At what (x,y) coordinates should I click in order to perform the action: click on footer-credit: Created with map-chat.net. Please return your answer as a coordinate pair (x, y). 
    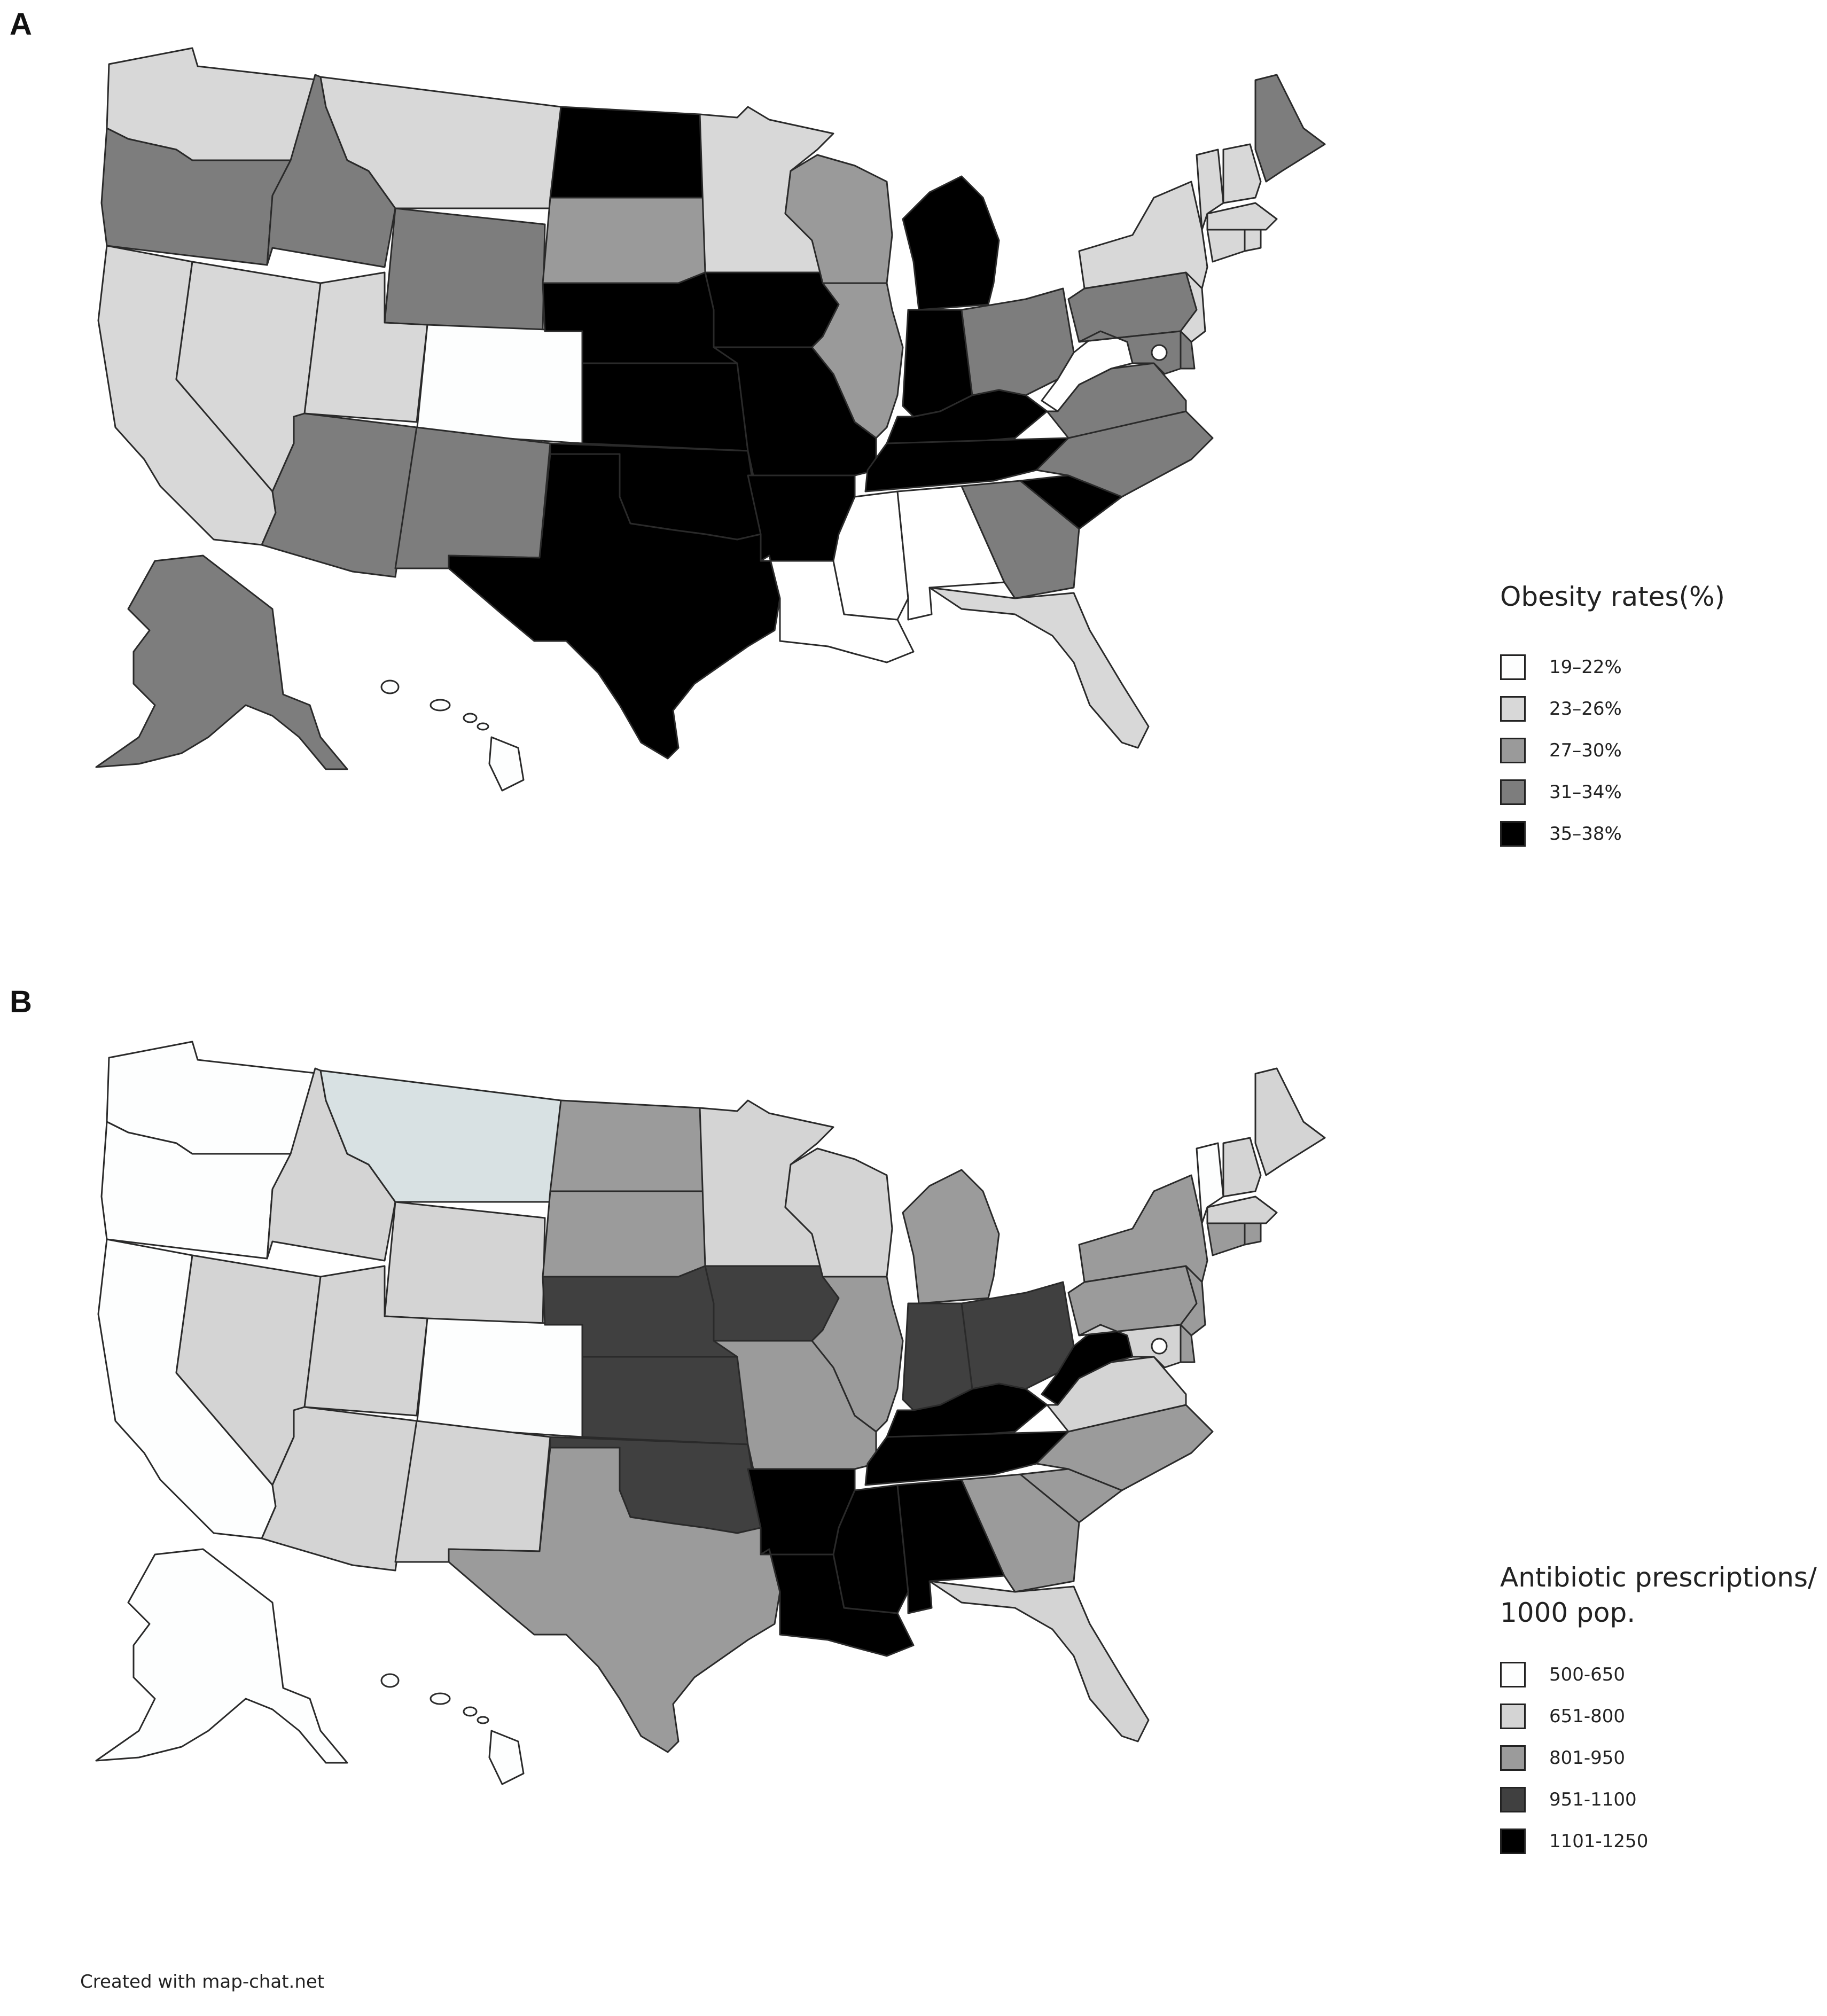
    Looking at the image, I should click on (202, 1981).